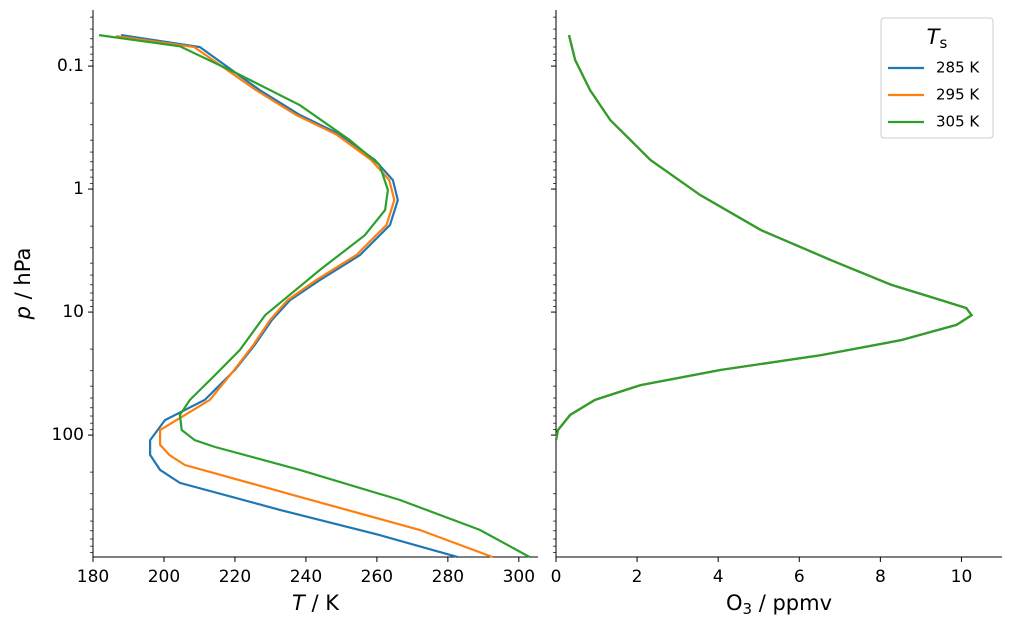  What do you see at coordinates (792, 603) in the screenshot?
I see `x-label-rest: / ppmv` at bounding box center [792, 603].